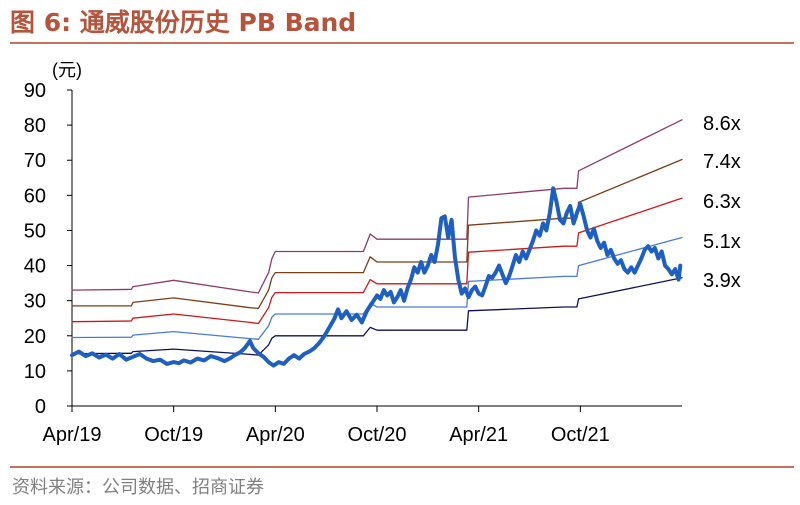  Describe the element at coordinates (35, 302) in the screenshot. I see `y-tick-label: 30` at that location.